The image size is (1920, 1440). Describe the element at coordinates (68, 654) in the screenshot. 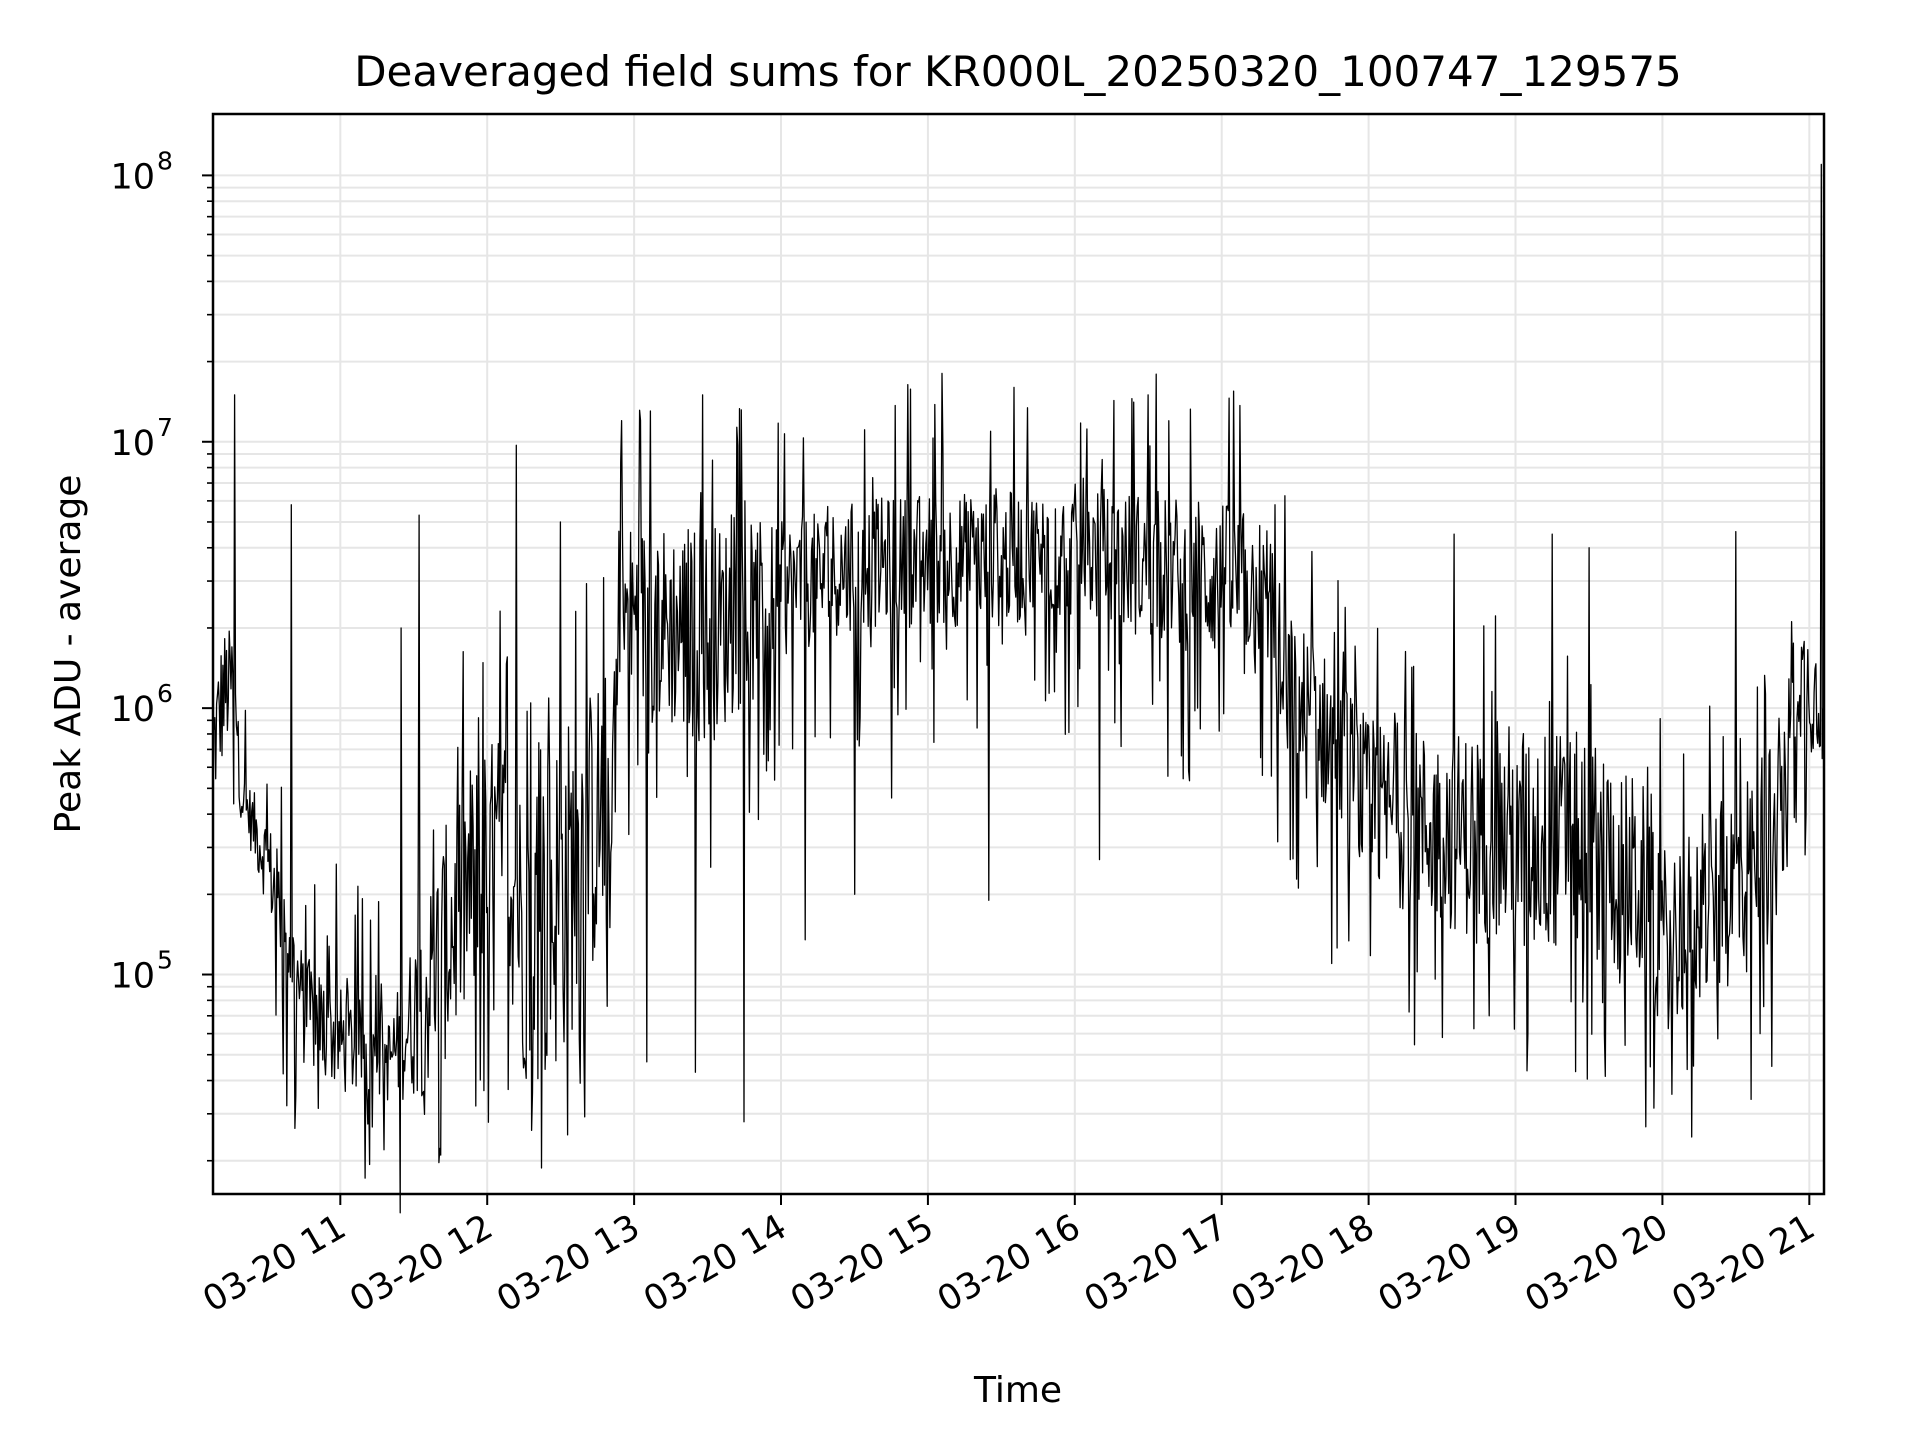

I see `y-axis-label: Peak ADU - average` at that location.